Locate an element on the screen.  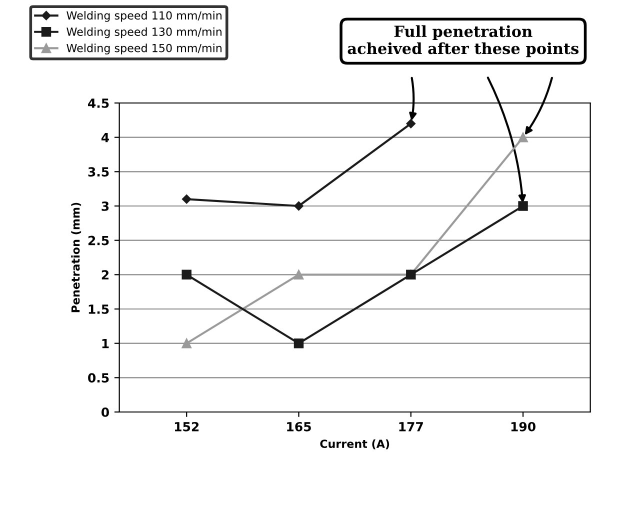
x-tick-label: 190 is located at coordinates (523, 427).